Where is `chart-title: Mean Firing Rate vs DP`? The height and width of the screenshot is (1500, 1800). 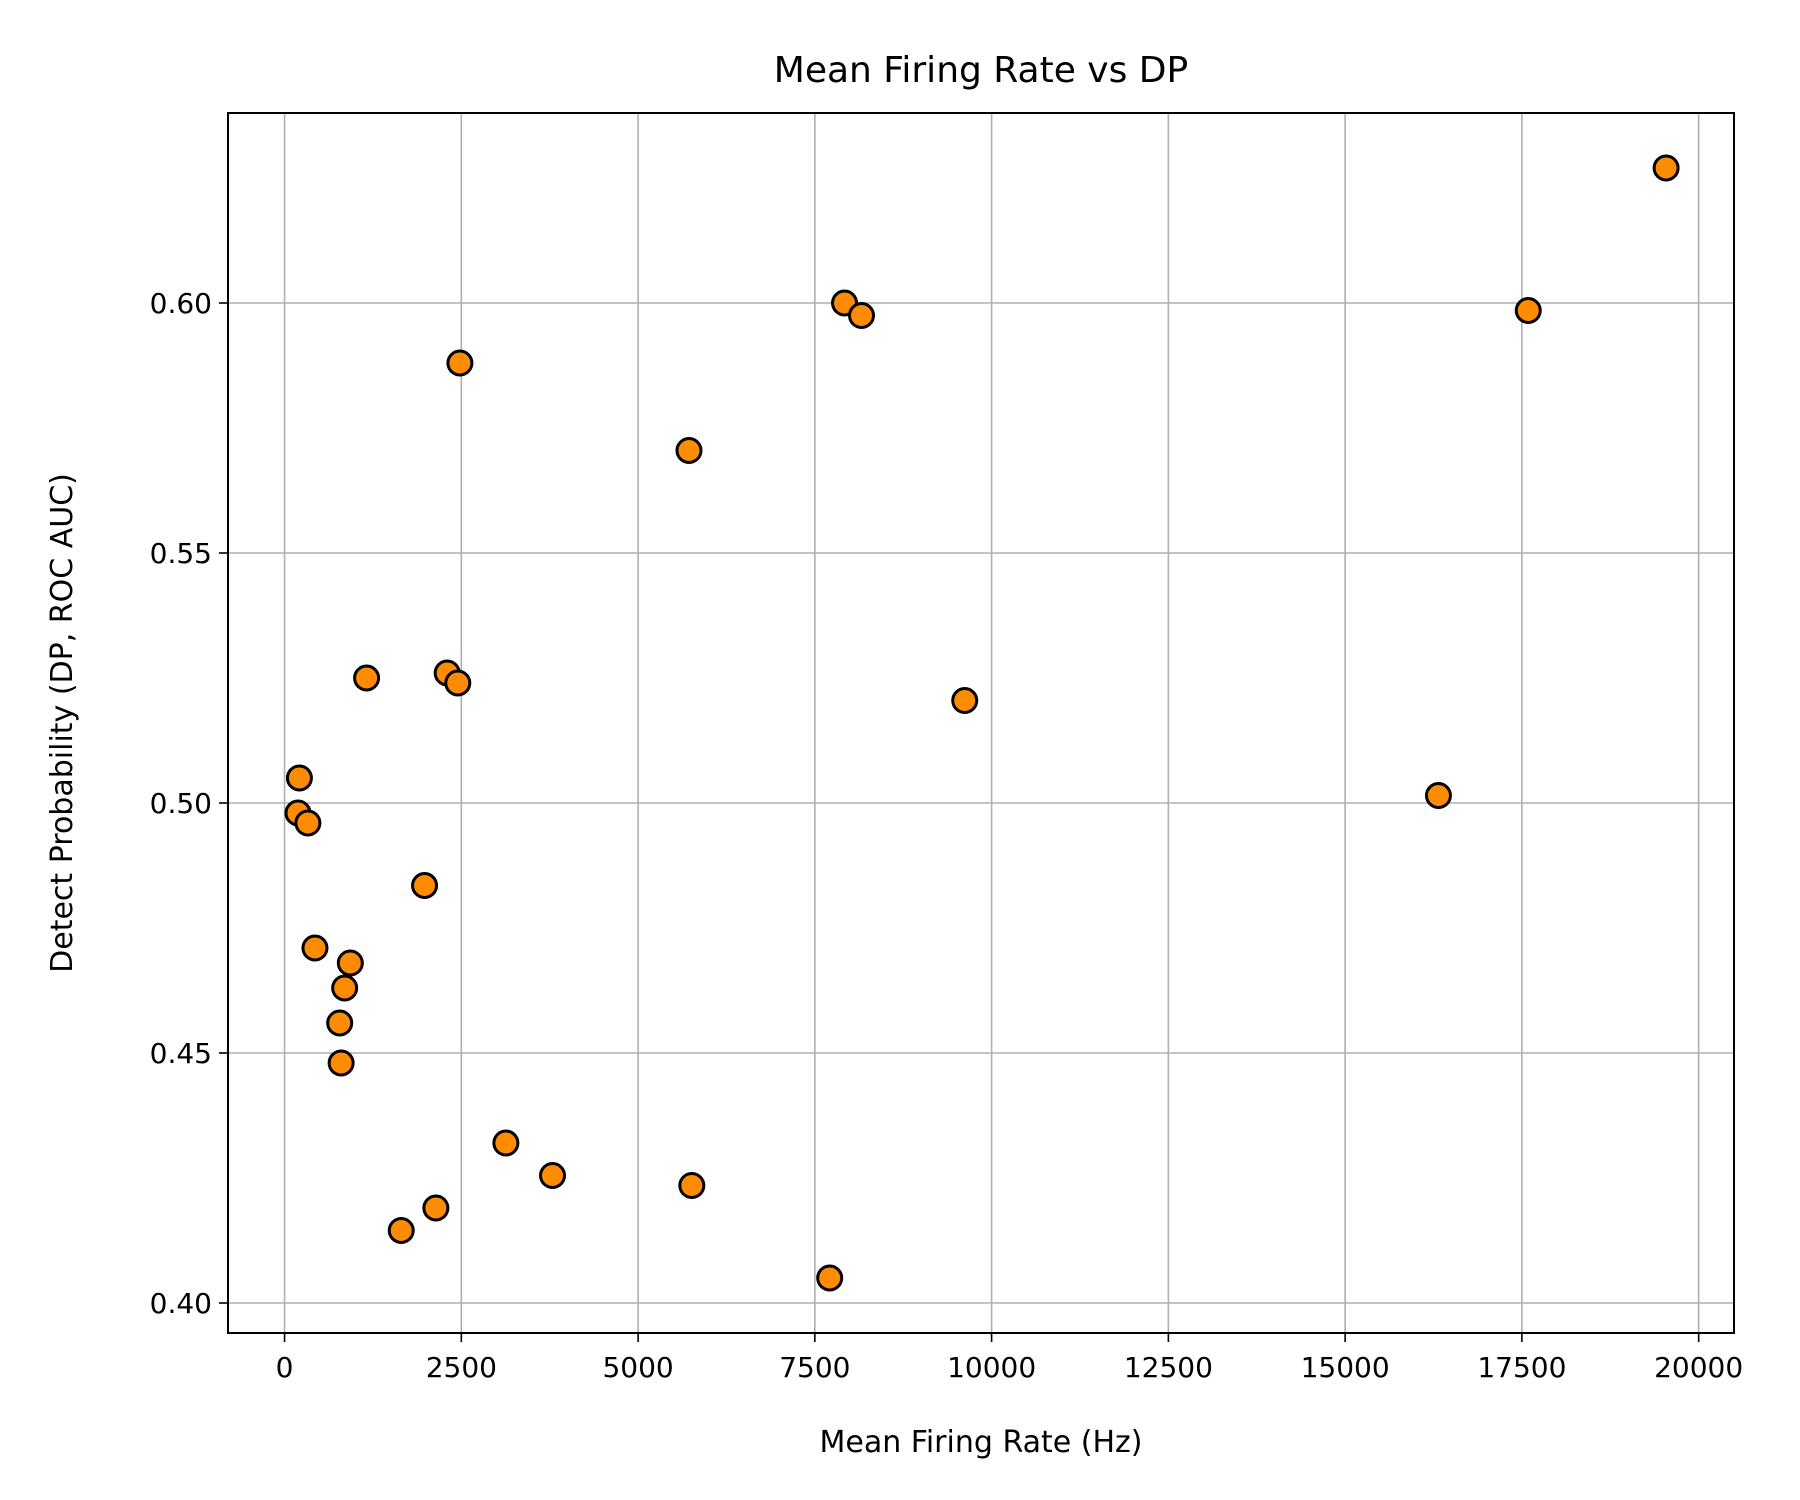 chart-title: Mean Firing Rate vs DP is located at coordinates (981, 70).